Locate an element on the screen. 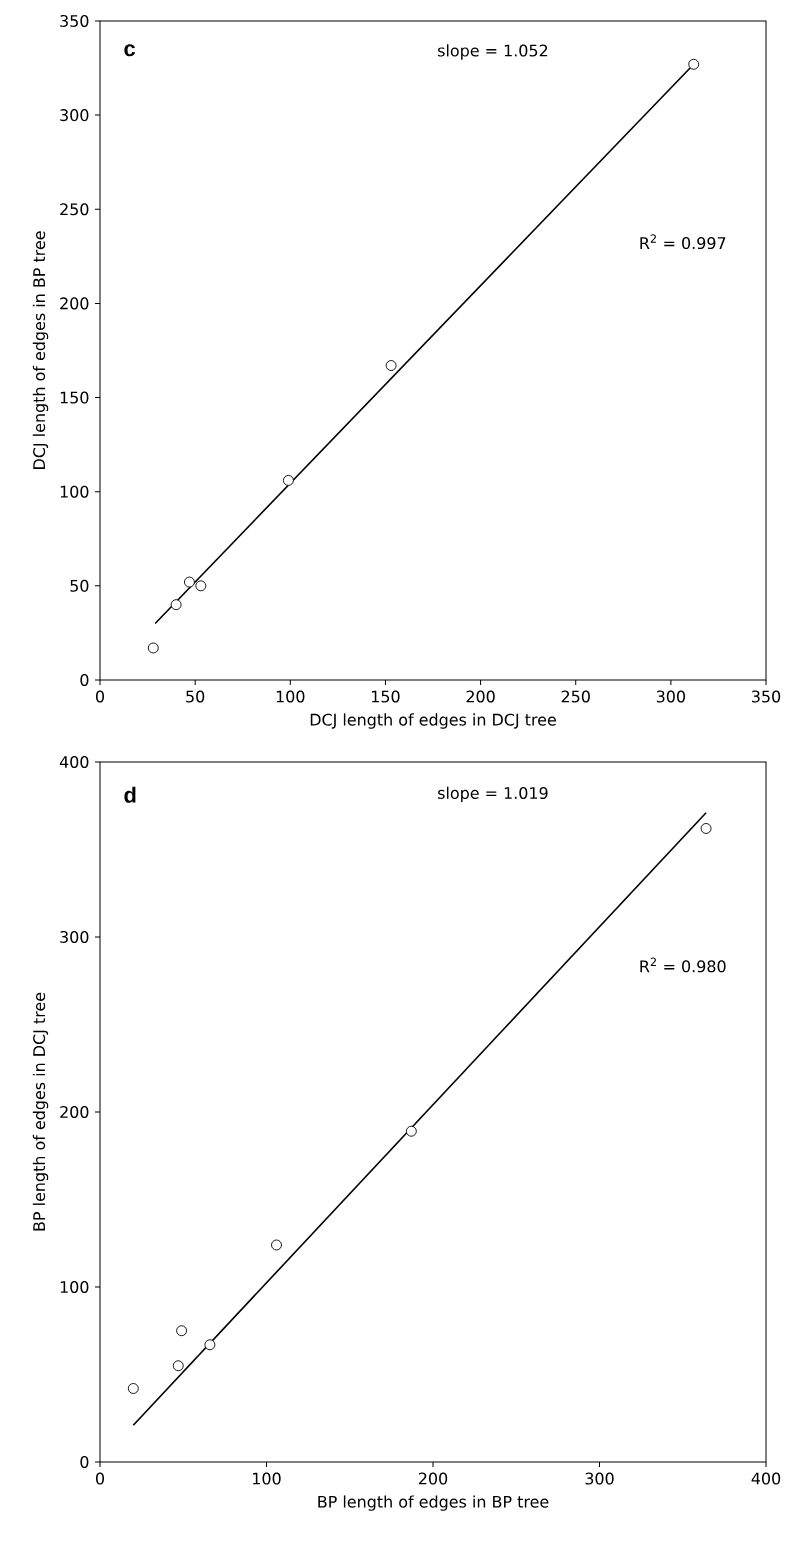 The width and height of the screenshot is (789, 1543). annotation: c is located at coordinates (130, 50).